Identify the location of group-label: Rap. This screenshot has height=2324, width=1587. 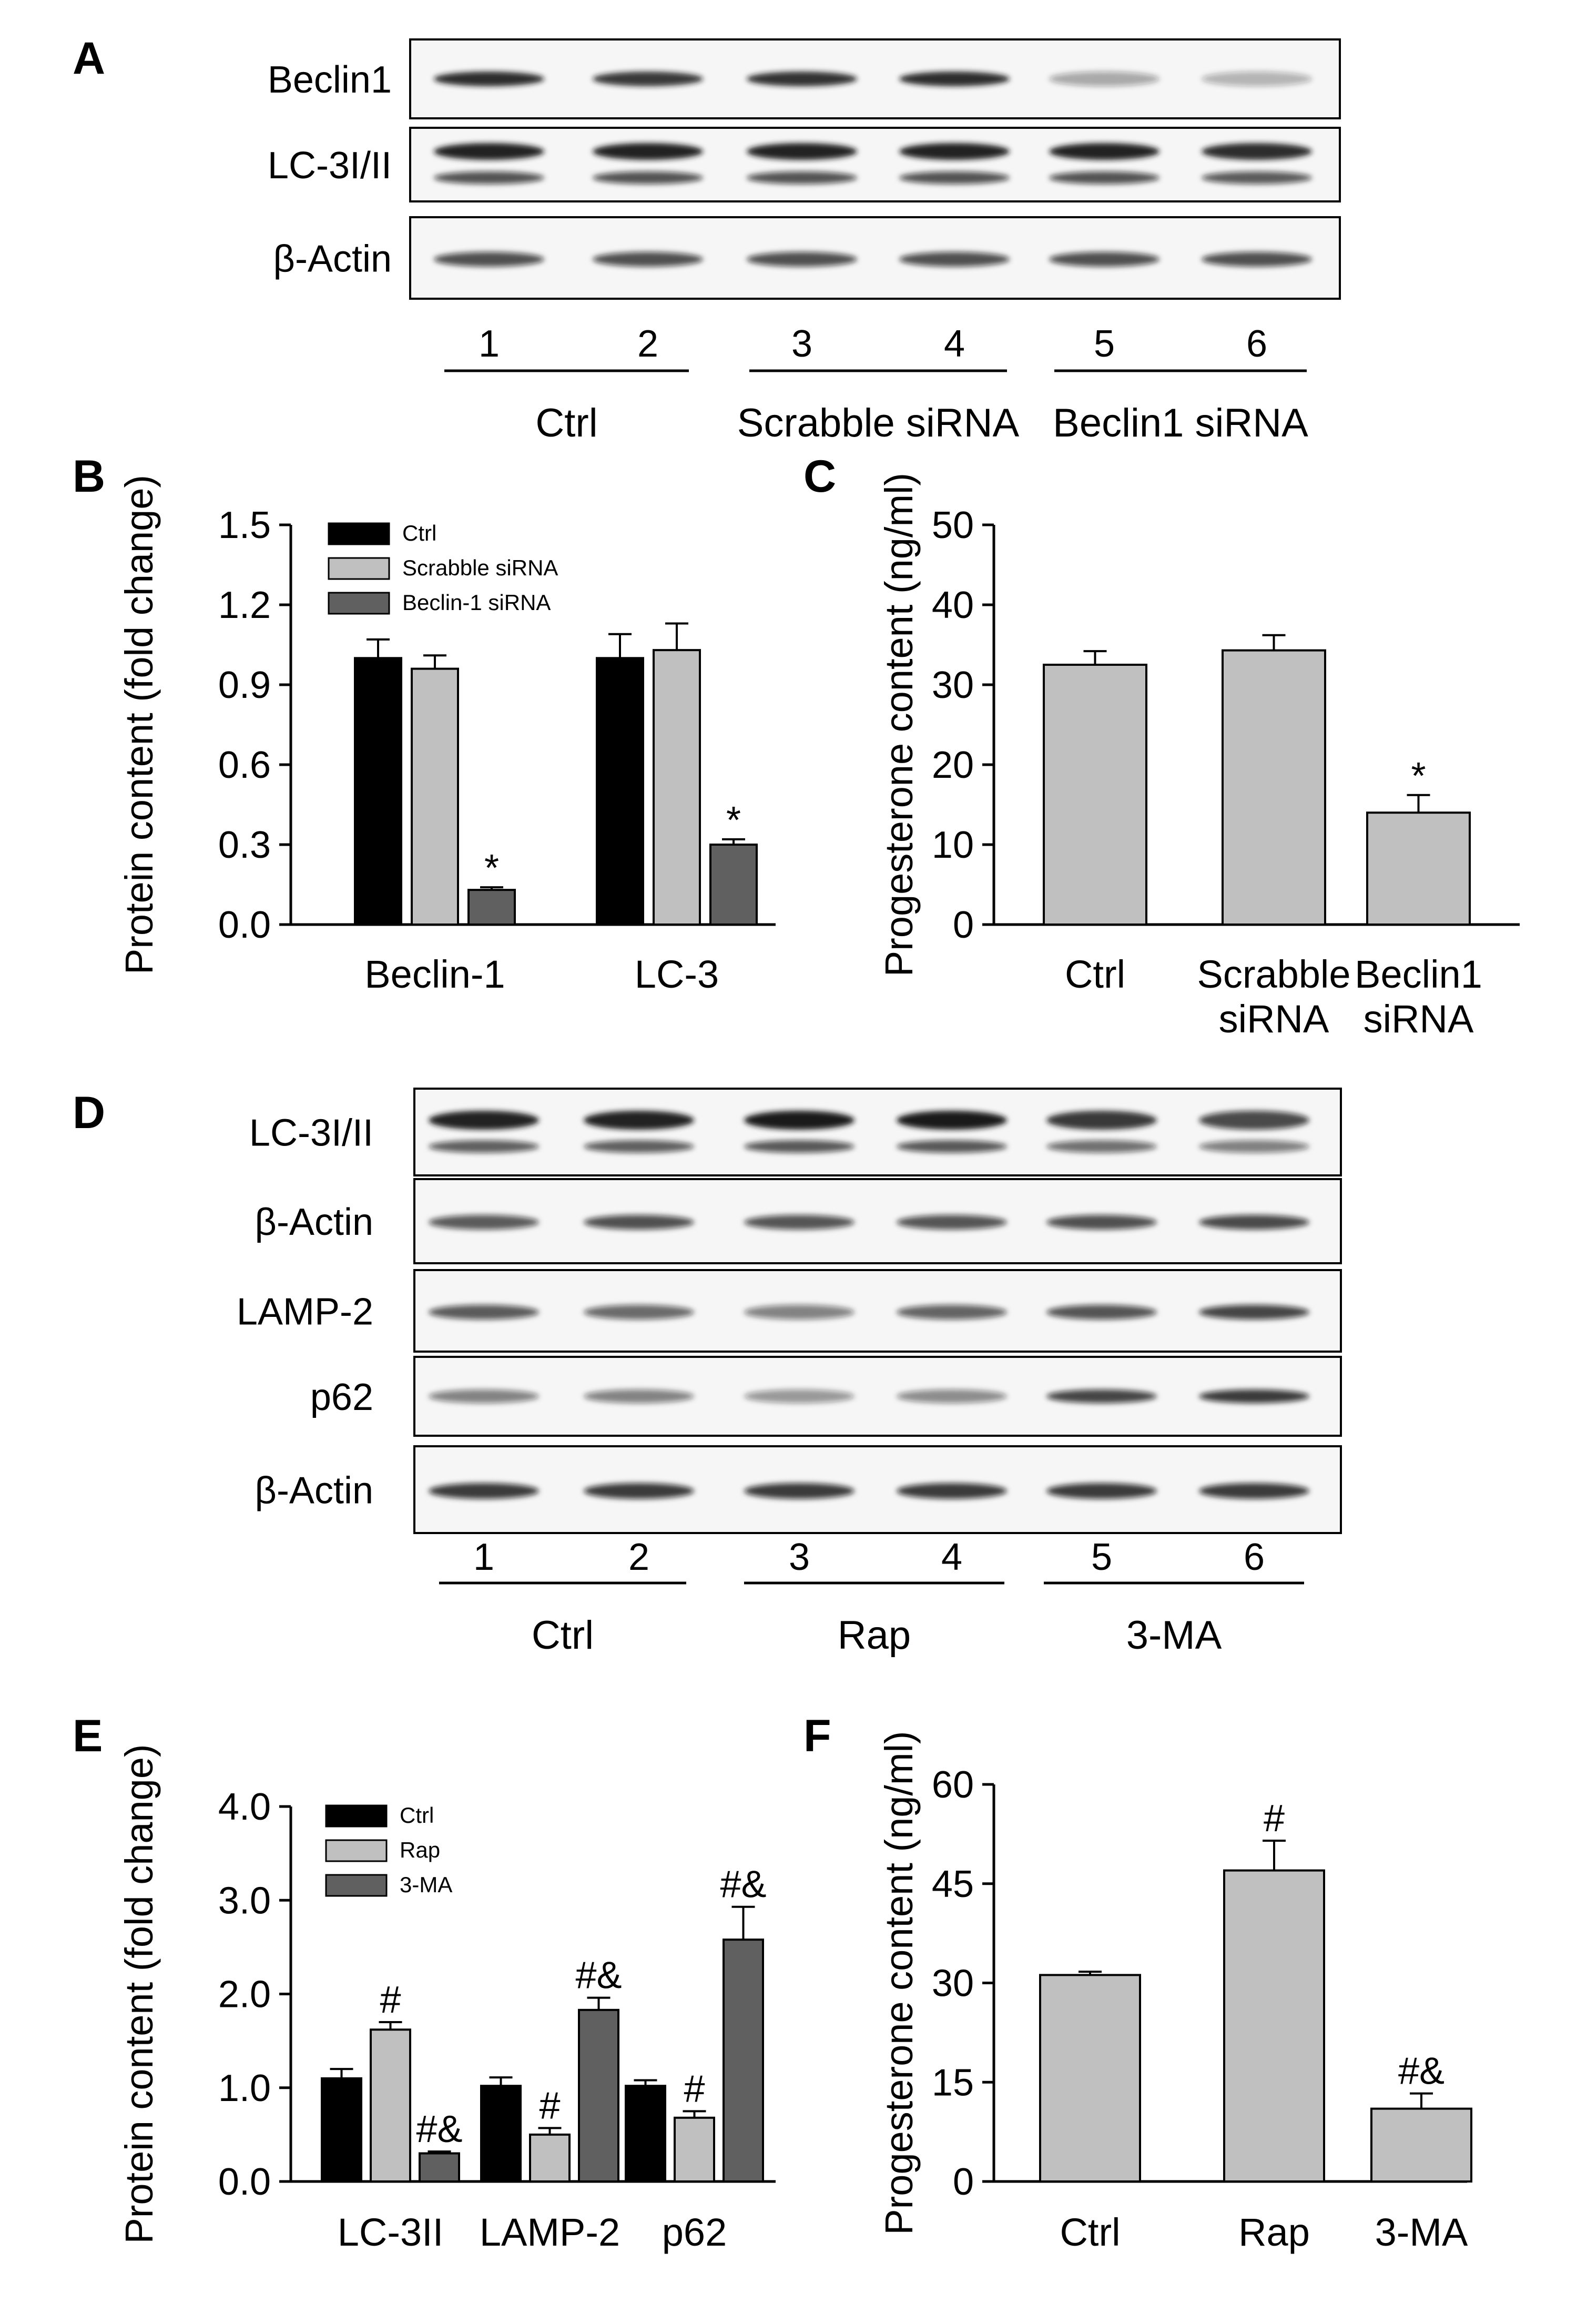
(874, 1635).